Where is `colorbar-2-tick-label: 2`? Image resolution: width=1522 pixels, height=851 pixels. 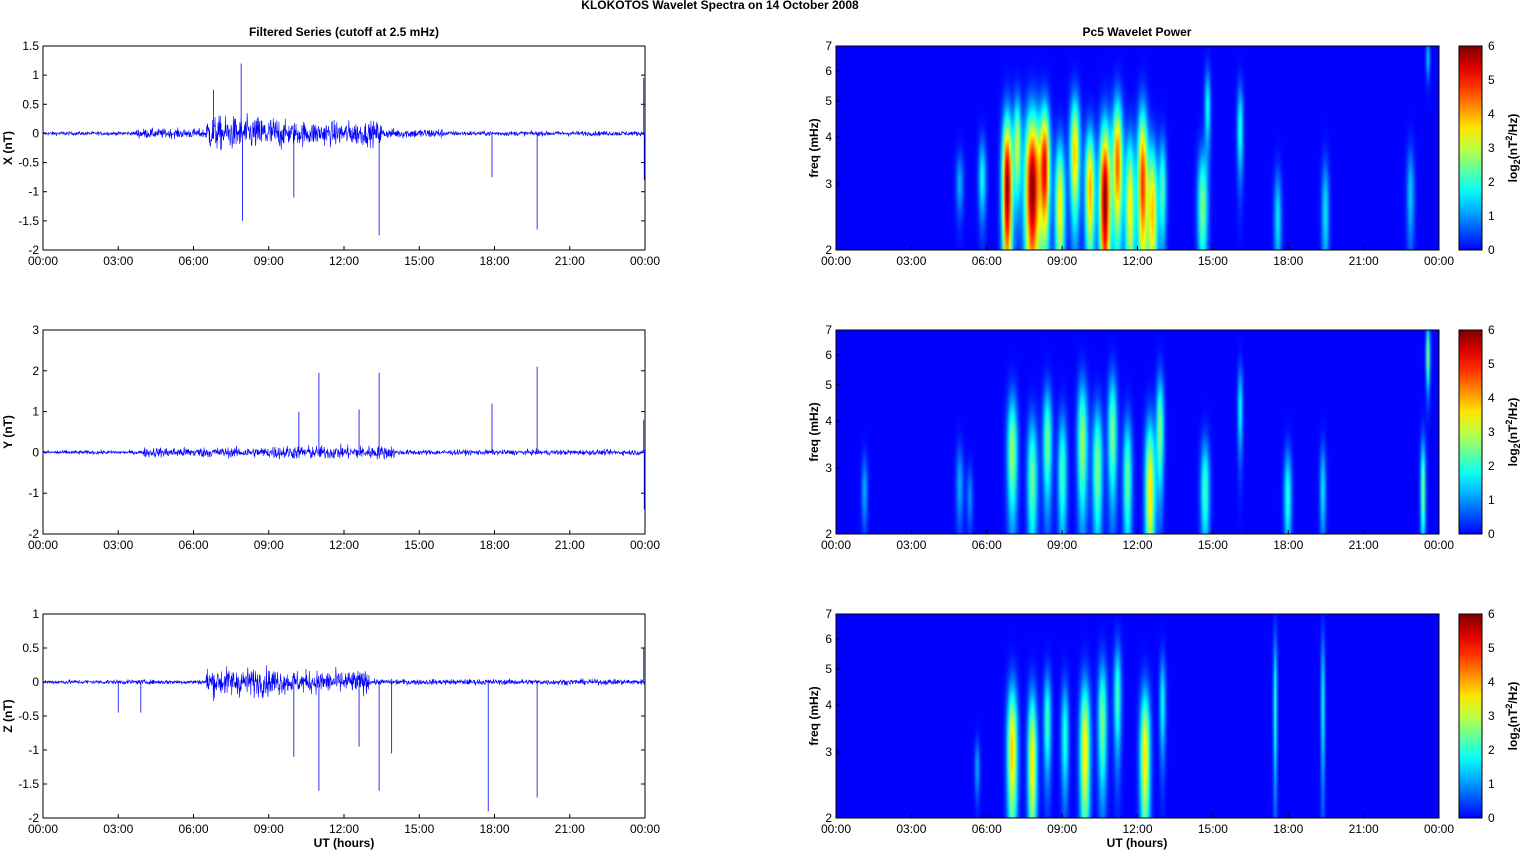
colorbar-2-tick-label: 2 is located at coordinates (1491, 466).